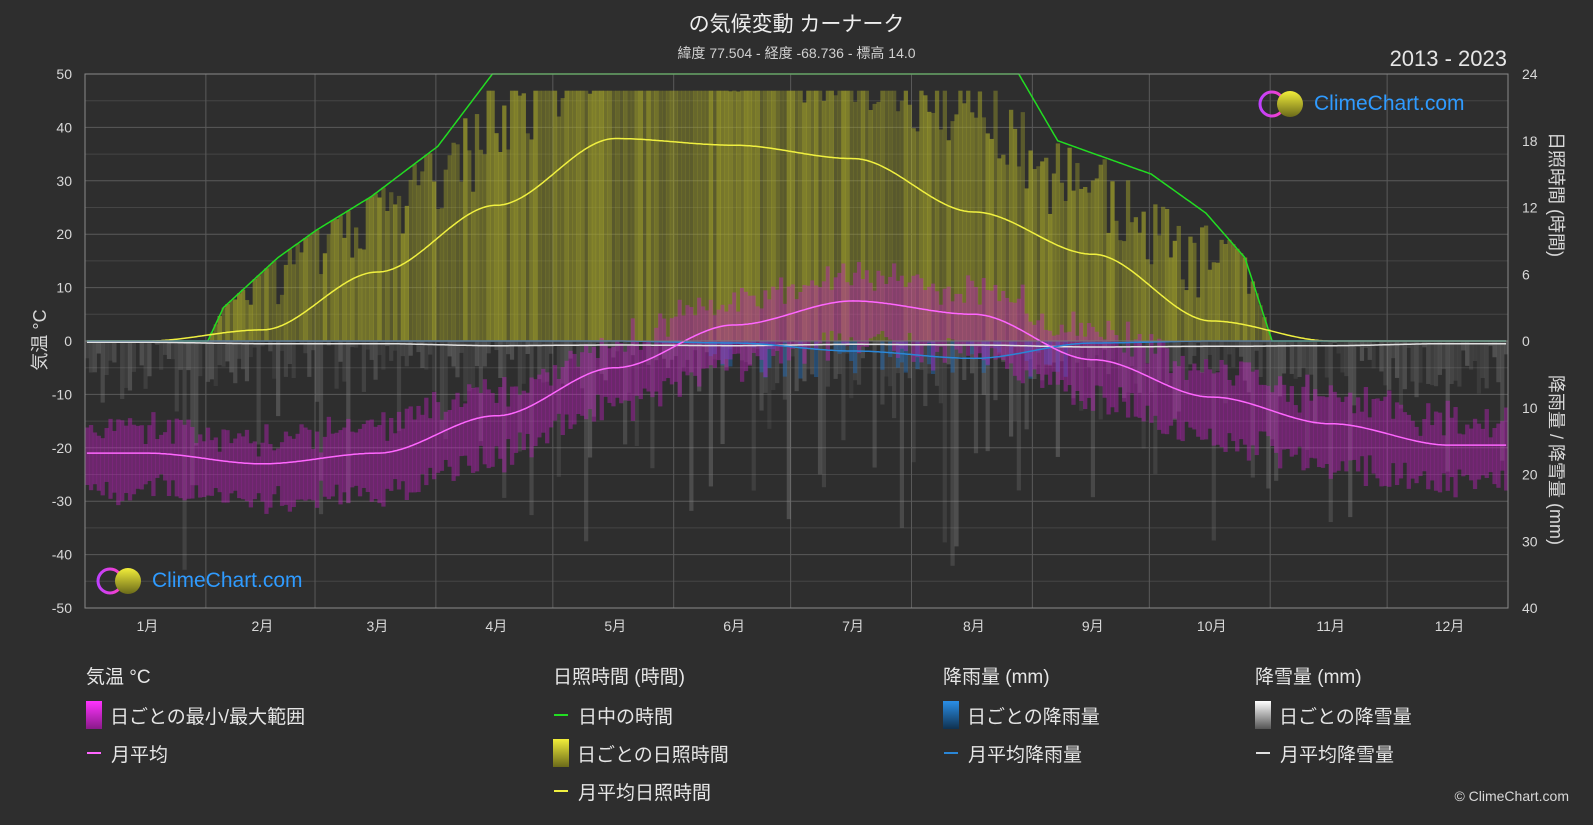 Image resolution: width=1593 pixels, height=825 pixels. I want to click on left-tick-label: 40, so click(64, 127).